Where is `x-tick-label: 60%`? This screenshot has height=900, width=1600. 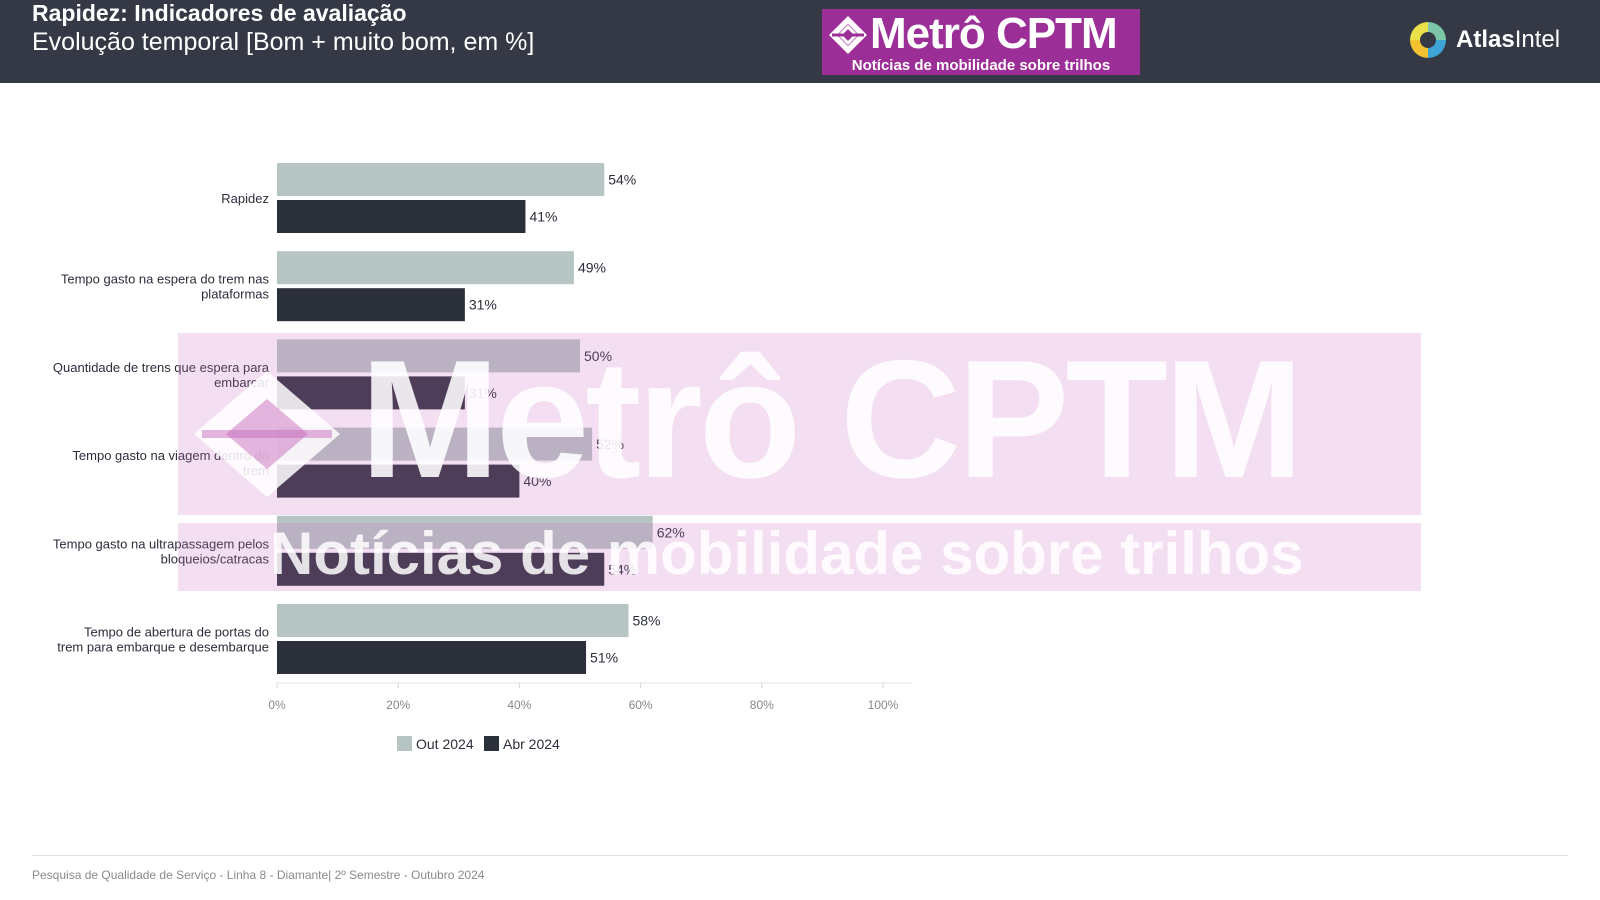 x-tick-label: 60% is located at coordinates (641, 705).